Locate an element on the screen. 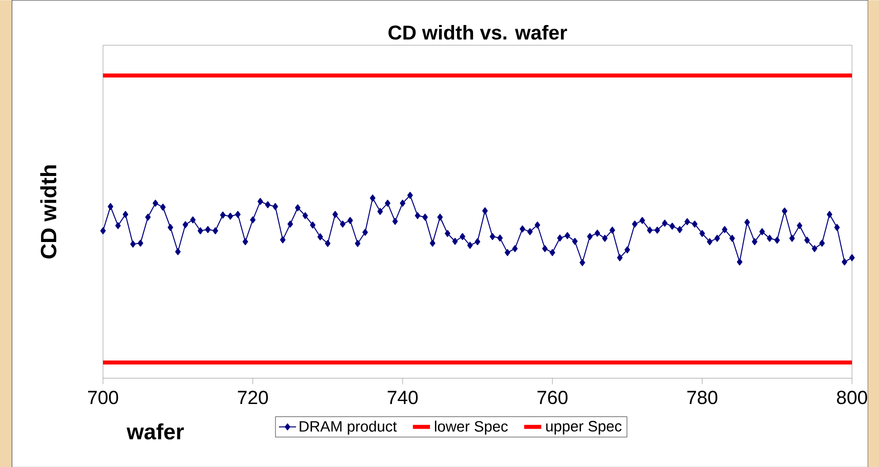 The image size is (879, 467). x-tick-label: 800 is located at coordinates (852, 397).